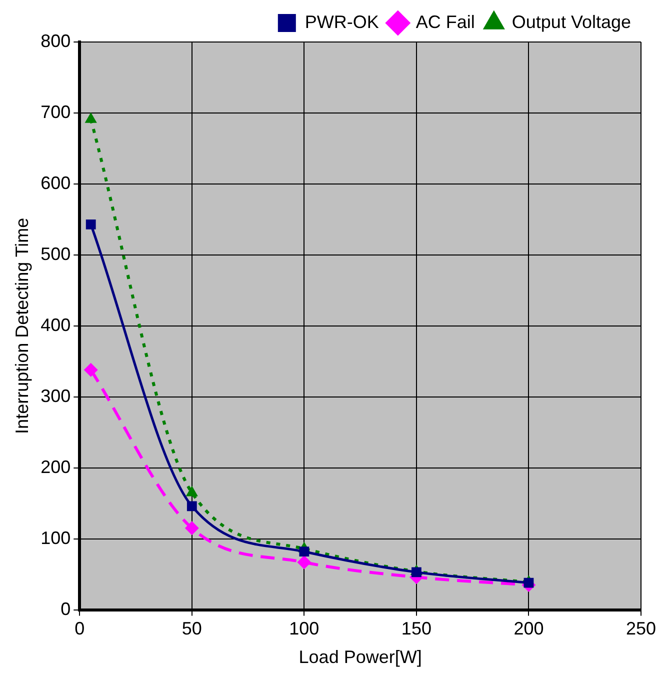 The height and width of the screenshot is (679, 667). What do you see at coordinates (55, 396) in the screenshot?
I see `y-tick-label: 300` at bounding box center [55, 396].